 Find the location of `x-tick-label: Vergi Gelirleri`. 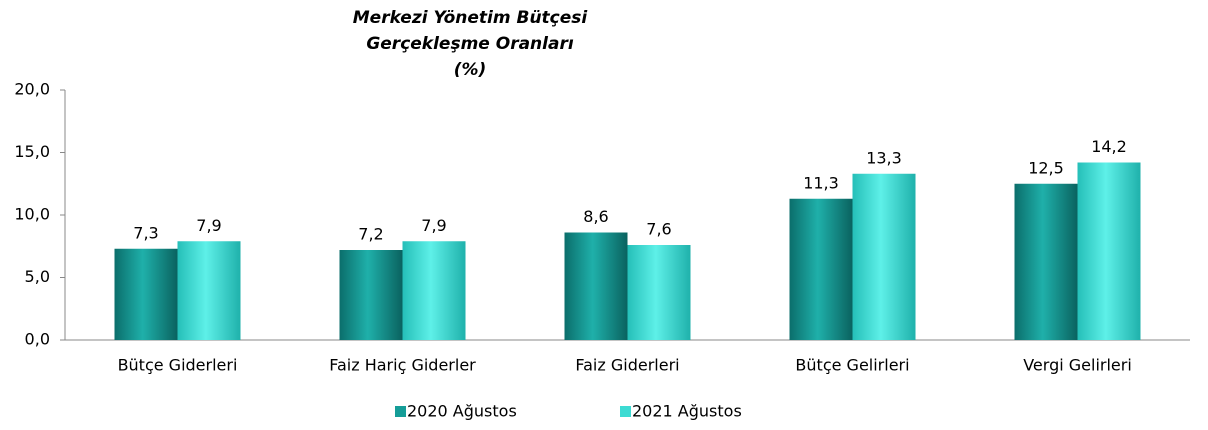

x-tick-label: Vergi Gelirleri is located at coordinates (1077, 365).